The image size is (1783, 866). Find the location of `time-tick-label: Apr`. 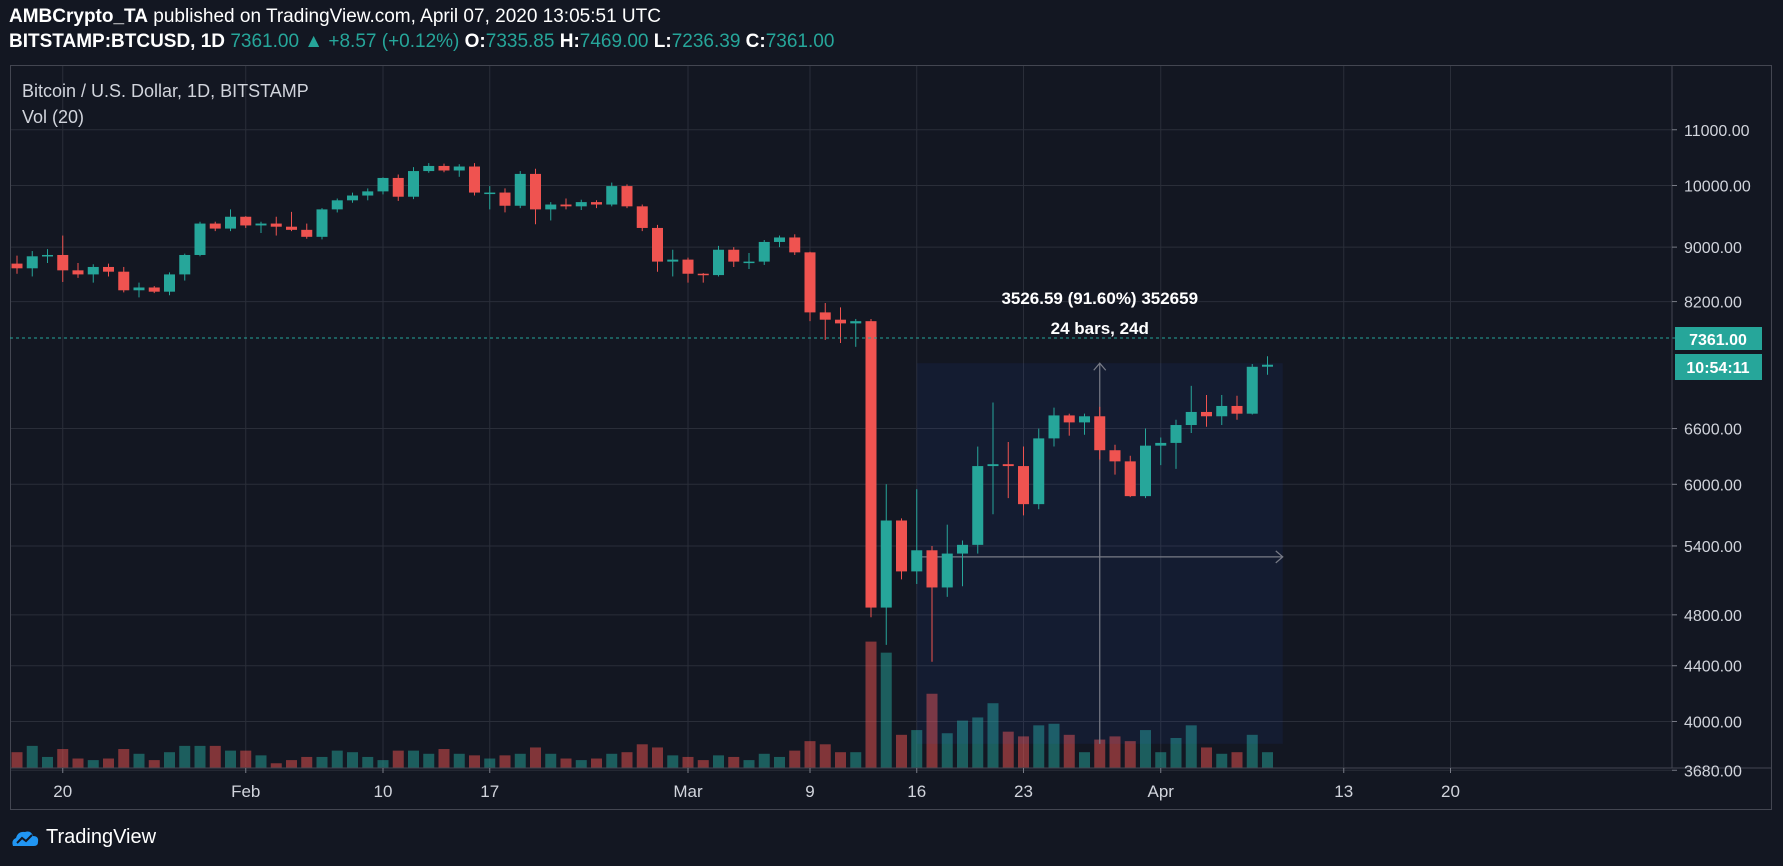

time-tick-label: Apr is located at coordinates (1161, 791).